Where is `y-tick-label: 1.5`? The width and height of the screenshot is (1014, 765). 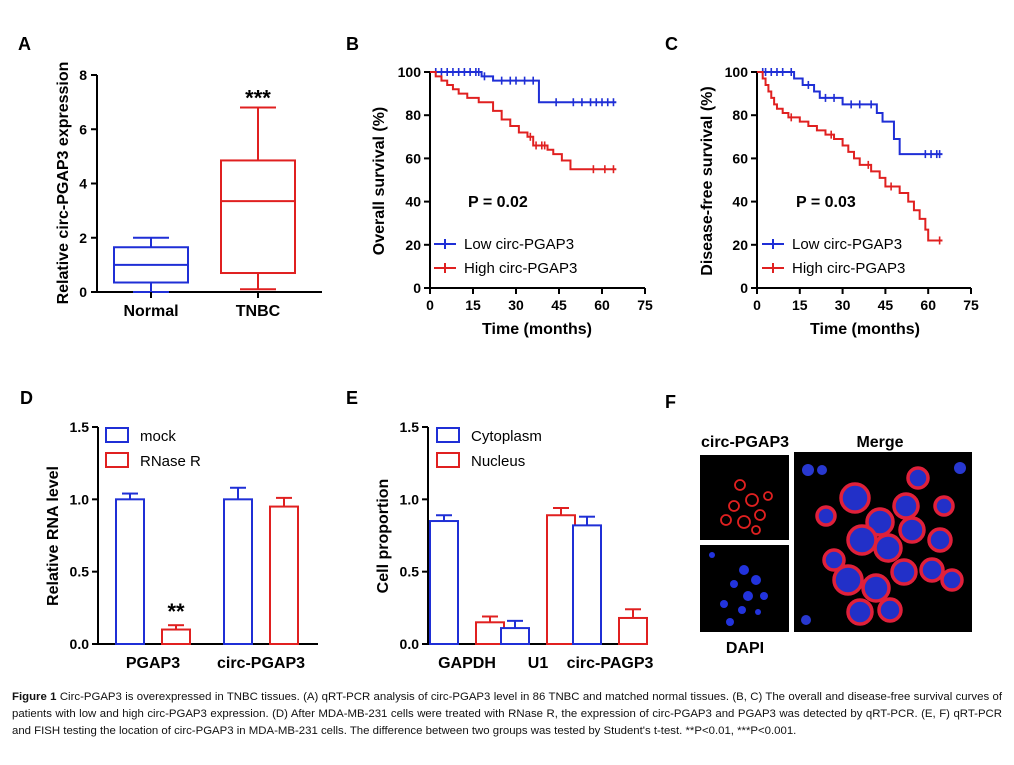 y-tick-label: 1.5 is located at coordinates (410, 427).